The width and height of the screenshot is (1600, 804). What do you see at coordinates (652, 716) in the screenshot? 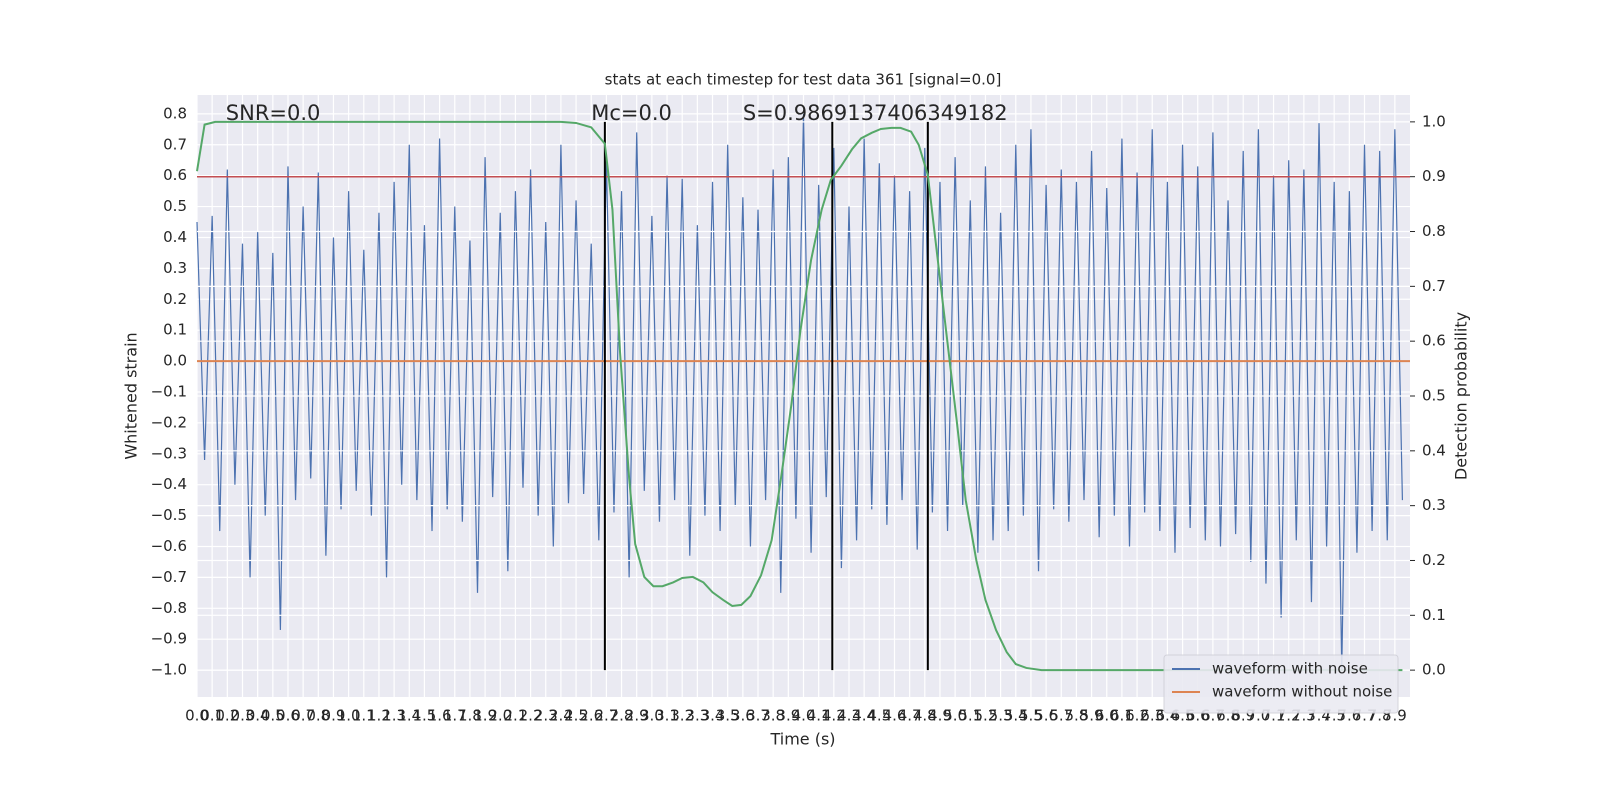
I see `x-tick-label: 3.0` at bounding box center [652, 716].